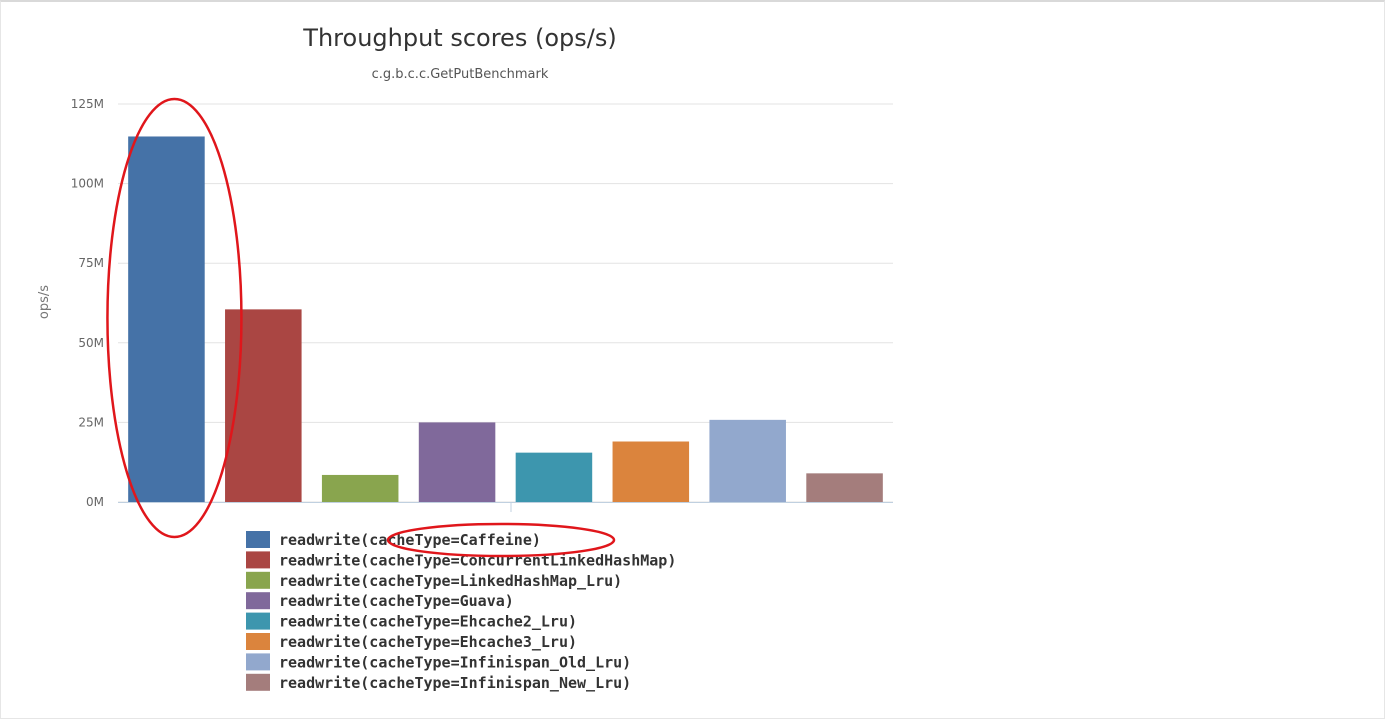 This screenshot has height=721, width=1387. Describe the element at coordinates (410, 540) in the screenshot. I see `legend-label: readwrite(cacheType=Caffeine)` at that location.